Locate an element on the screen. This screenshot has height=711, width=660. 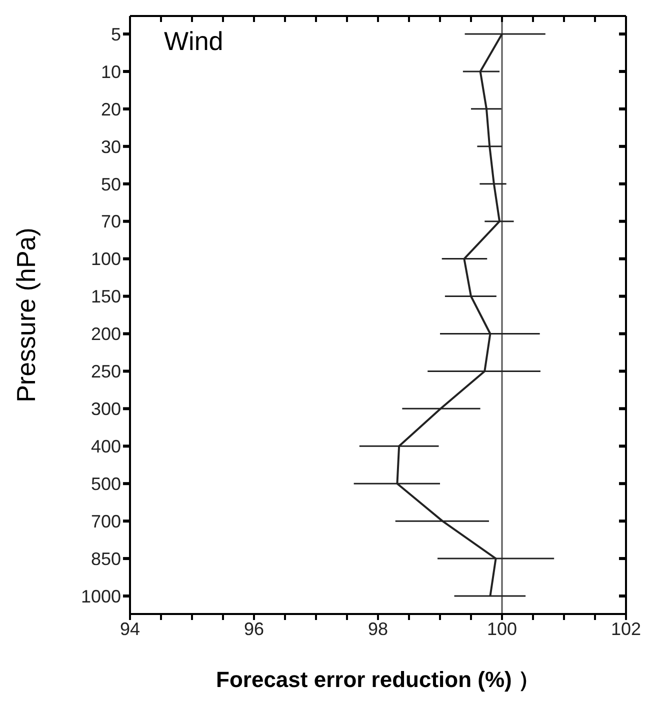
x-tick-label: 102 is located at coordinates (626, 628).